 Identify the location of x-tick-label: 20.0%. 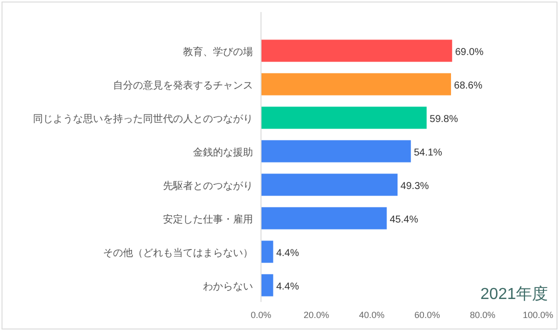
(317, 315).